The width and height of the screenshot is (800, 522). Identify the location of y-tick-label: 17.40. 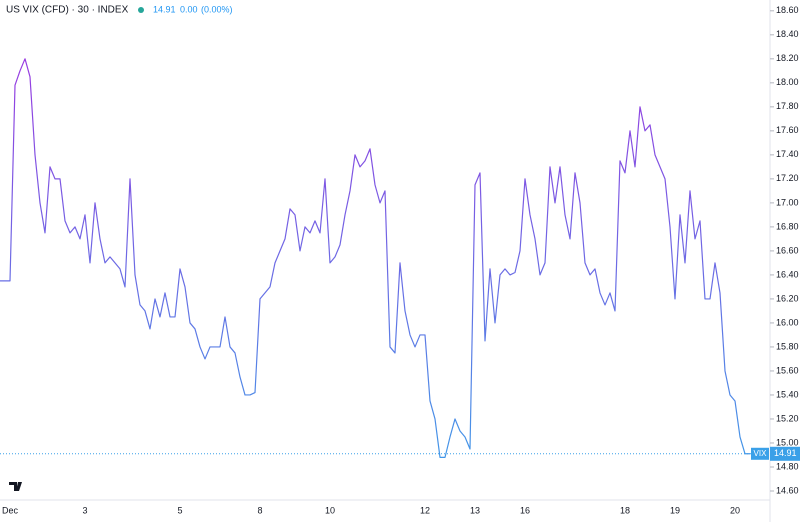
(787, 154).